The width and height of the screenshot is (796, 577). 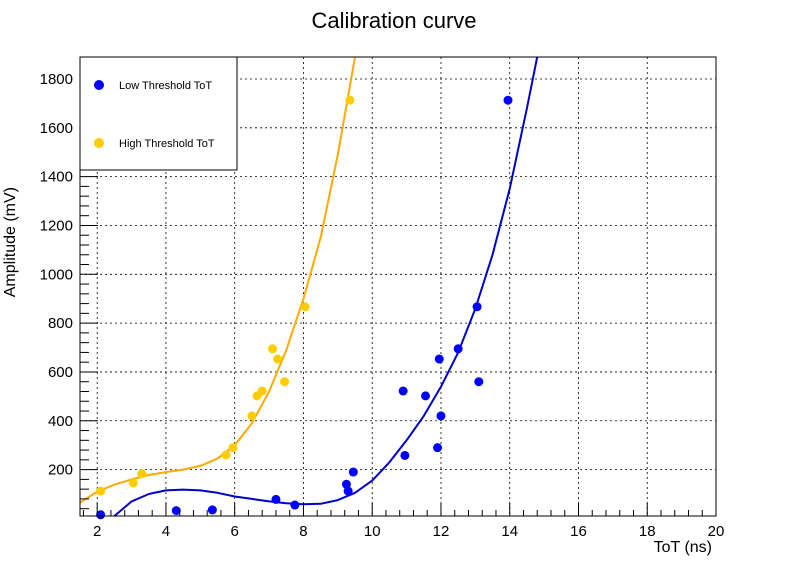 What do you see at coordinates (509, 531) in the screenshot?
I see `x-tick-label: 14` at bounding box center [509, 531].